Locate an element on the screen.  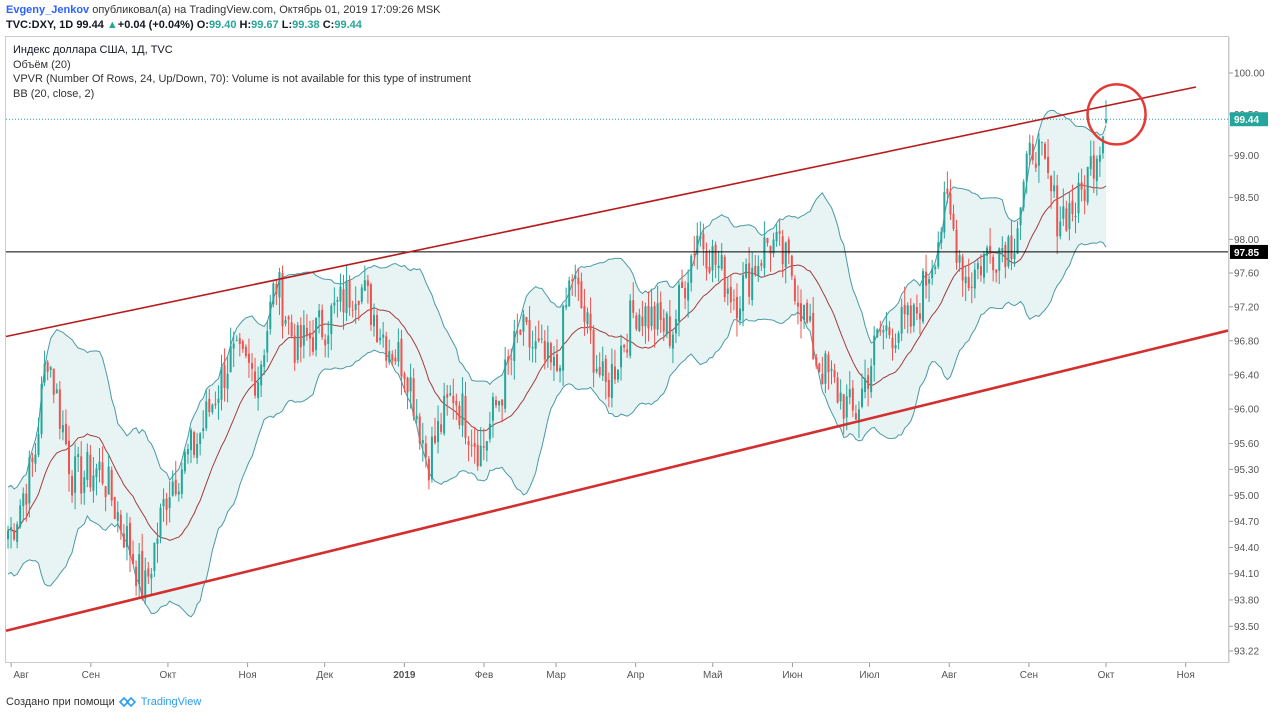
y-tick-label: 99.00 is located at coordinates (1246, 156).